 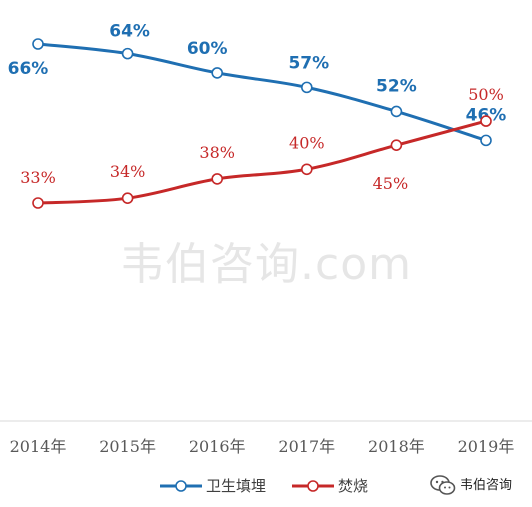 I want to click on data-label: 50%, so click(x=486, y=94).